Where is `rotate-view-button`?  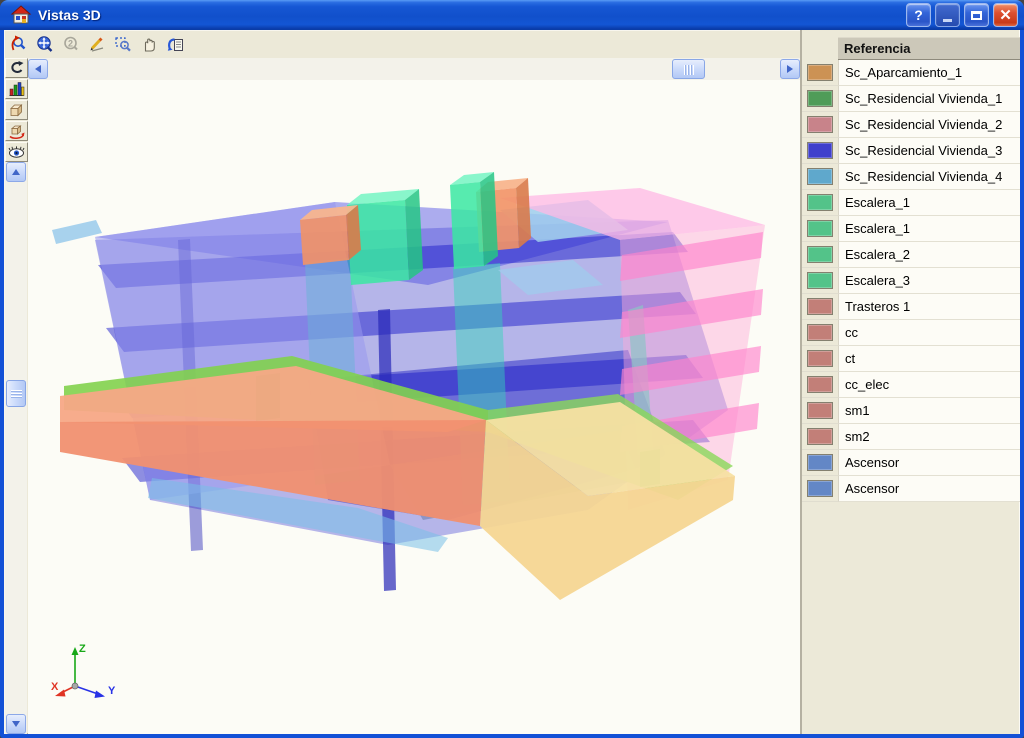
rotate-view-button is located at coordinates (16, 68).